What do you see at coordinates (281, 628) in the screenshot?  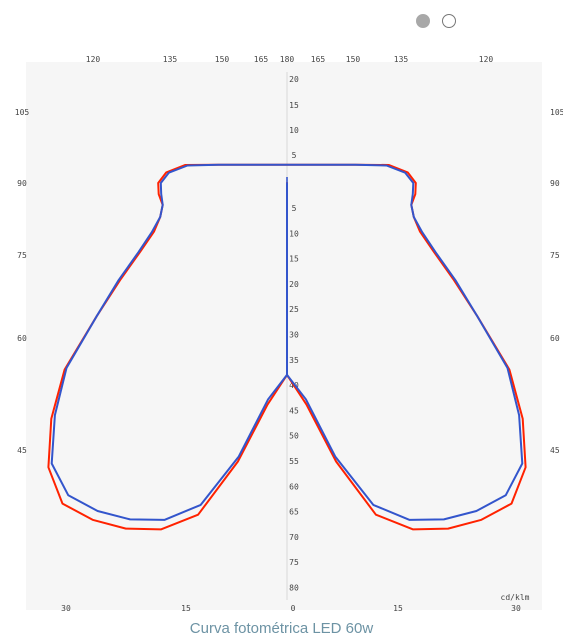 I see `chart-caption: Curva fotométrica LED 60w` at bounding box center [281, 628].